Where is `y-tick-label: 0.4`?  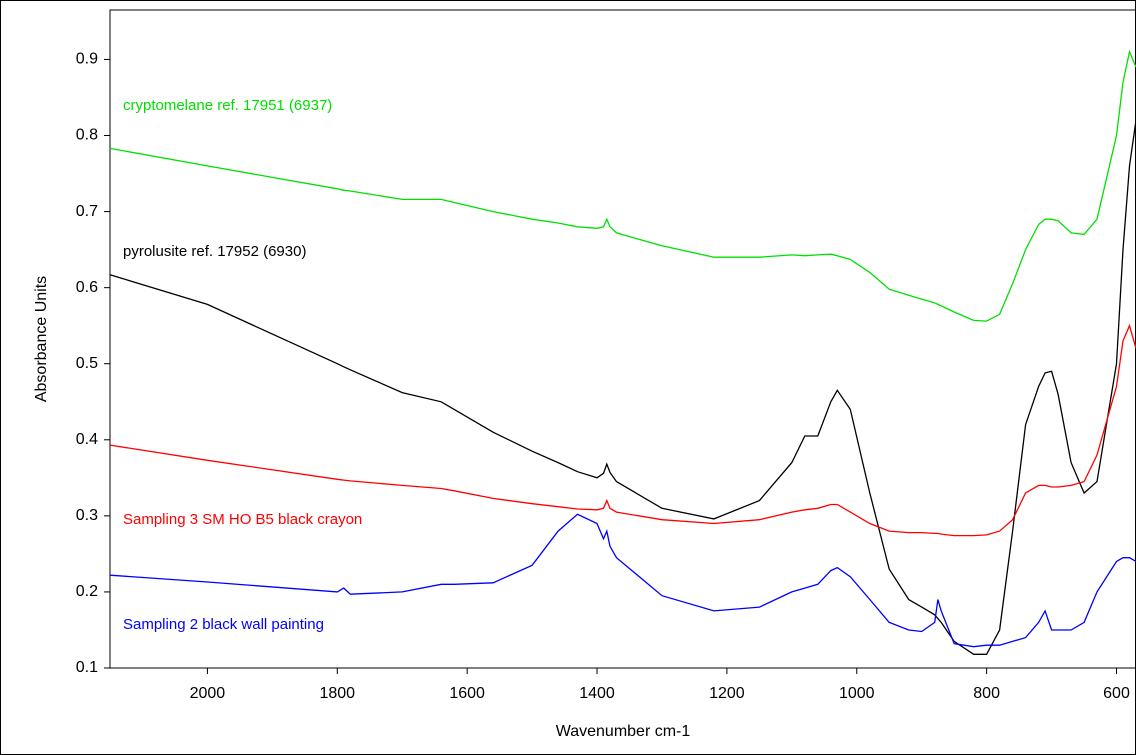
y-tick-label: 0.4 is located at coordinates (87, 439).